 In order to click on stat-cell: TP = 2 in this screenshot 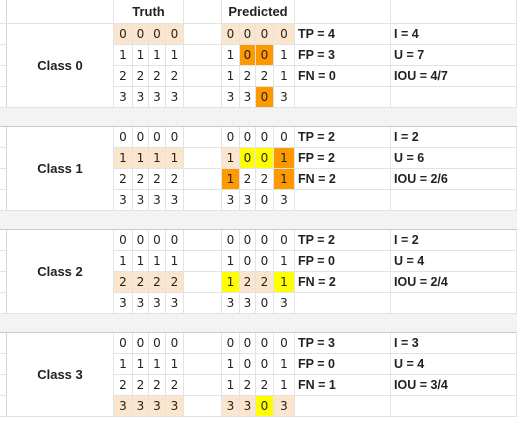, I will do `click(343, 137)`.